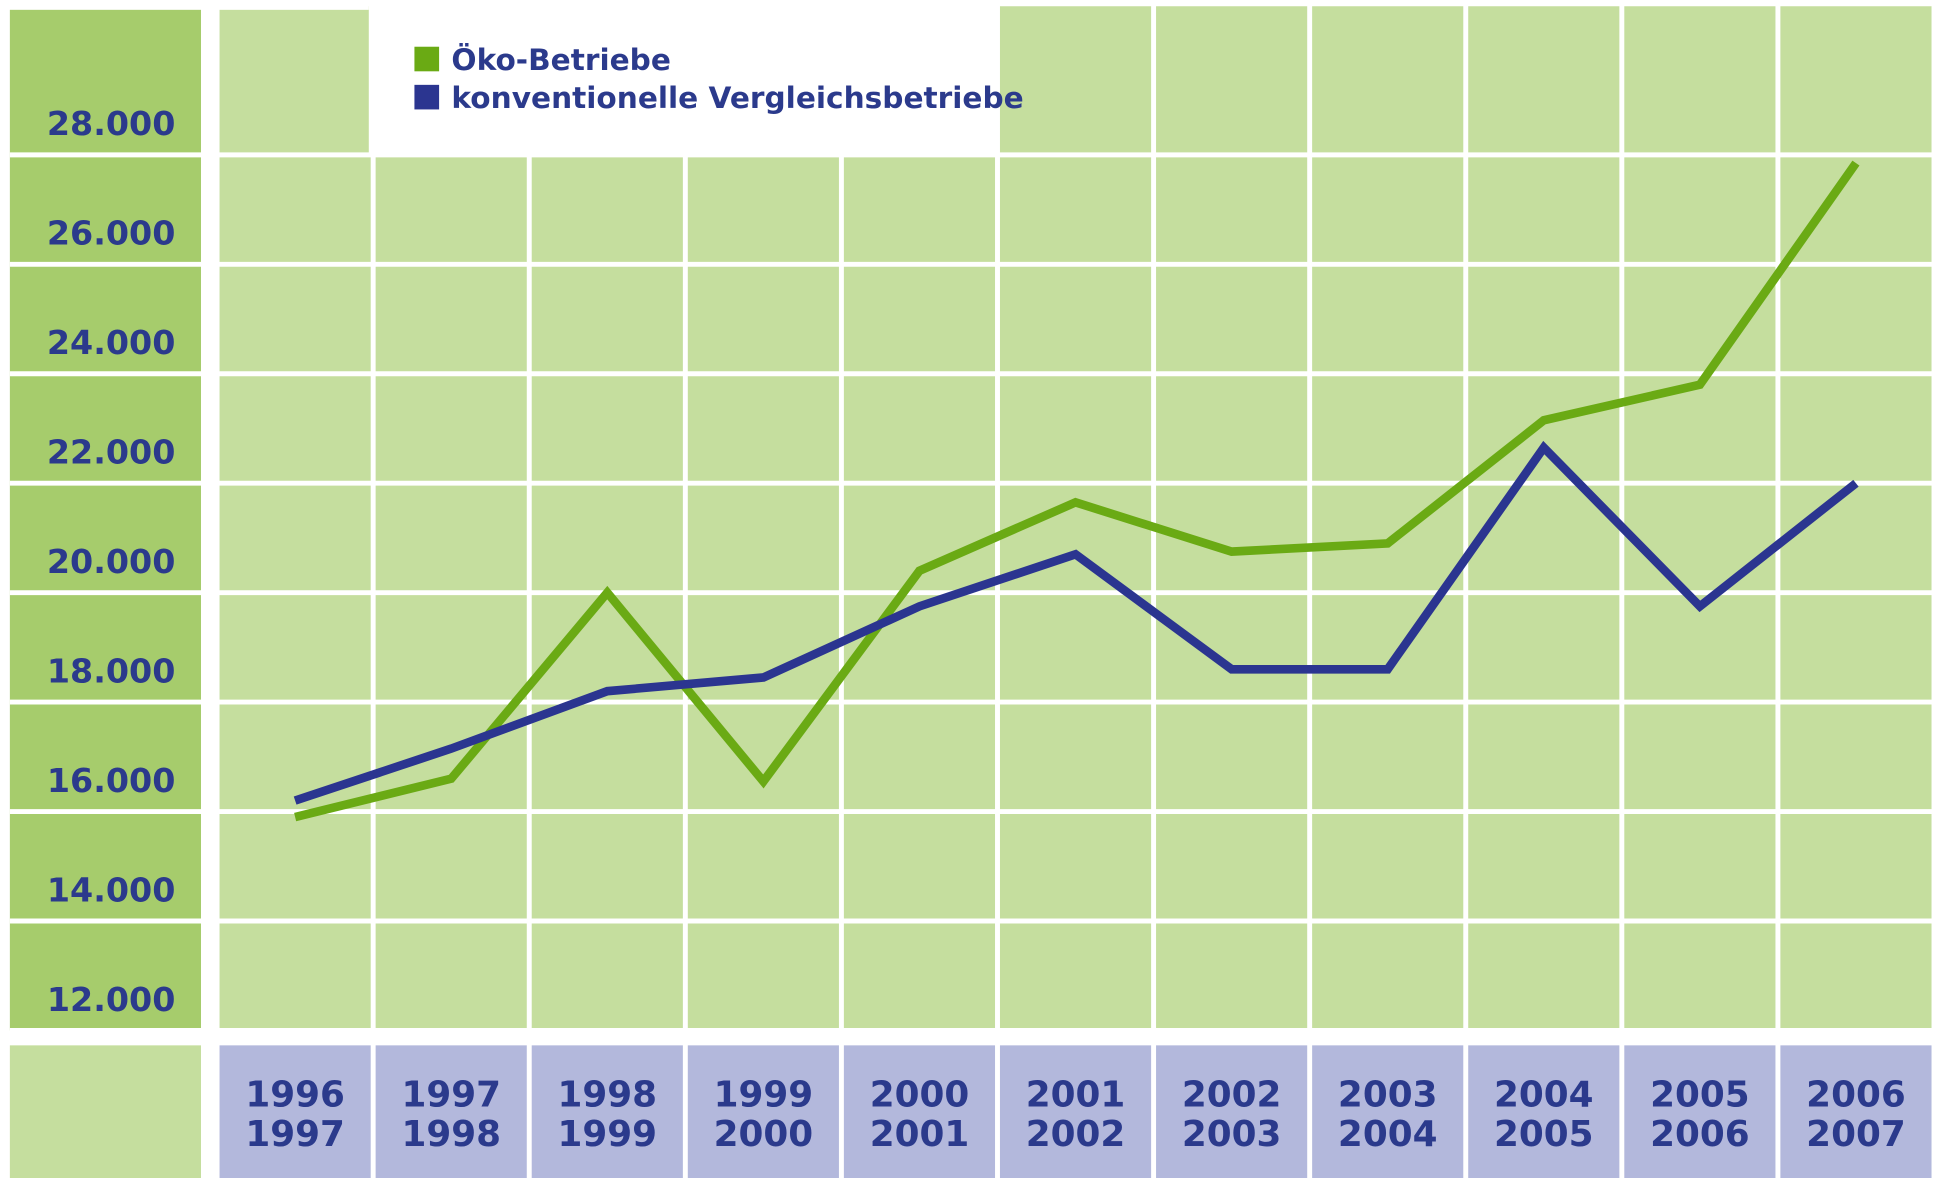 The width and height of the screenshot is (1934, 1178). I want to click on y-axis-column, so click(105, 520).